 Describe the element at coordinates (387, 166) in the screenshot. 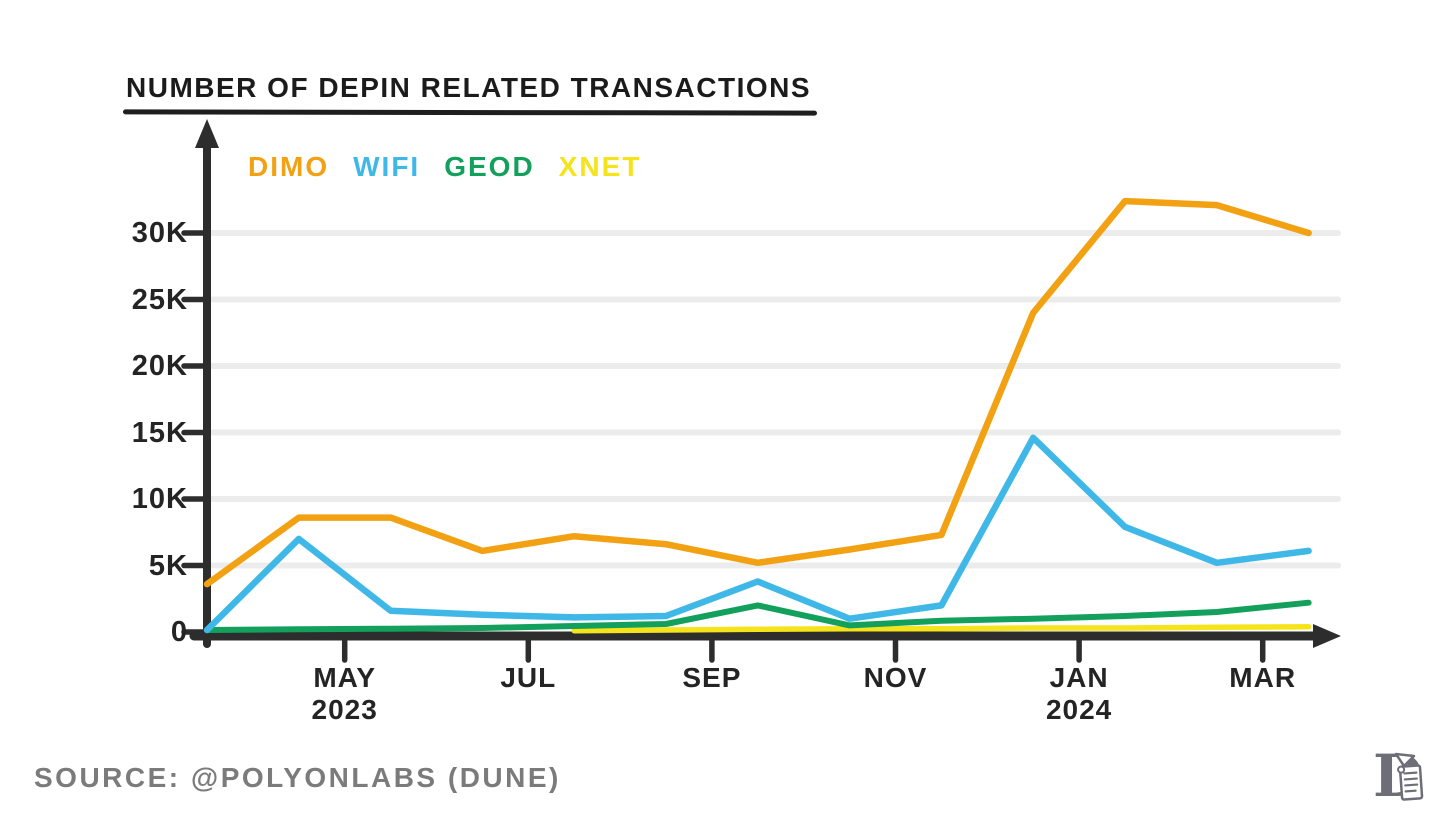

I see `legend-item-wifi: WIFI` at that location.